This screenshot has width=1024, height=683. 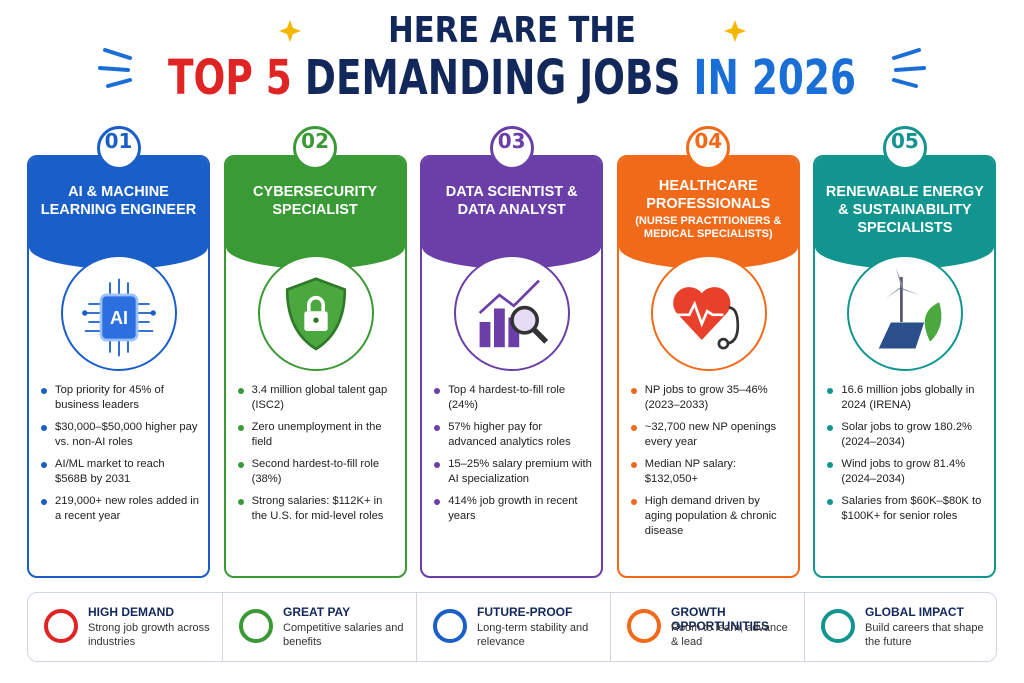 I want to click on bullet: Wind jobs to grow 81.4% (2024–2034), so click(x=906, y=472).